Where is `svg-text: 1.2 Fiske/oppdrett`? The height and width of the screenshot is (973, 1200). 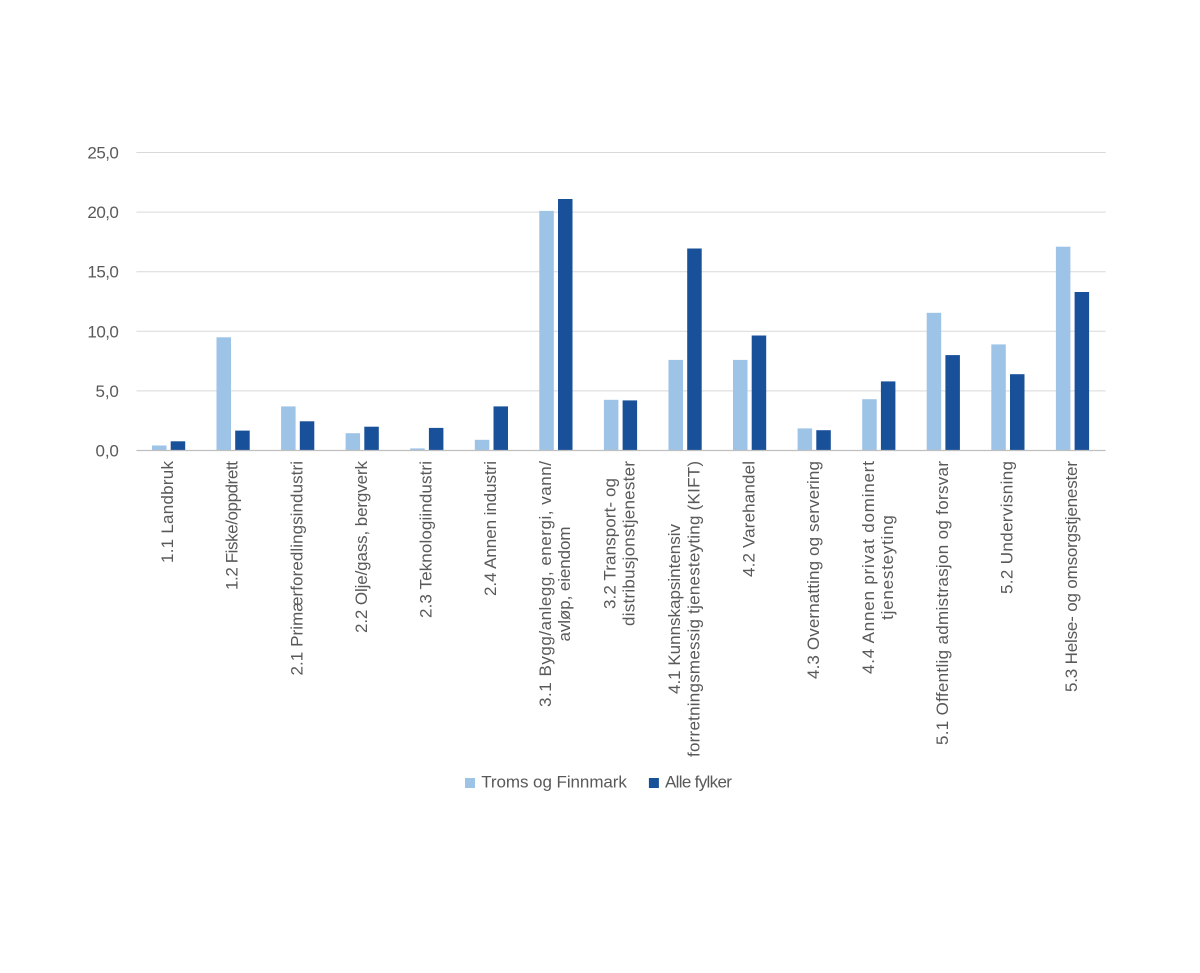
svg-text: 1.2 Fiske/oppdrett is located at coordinates (232, 525).